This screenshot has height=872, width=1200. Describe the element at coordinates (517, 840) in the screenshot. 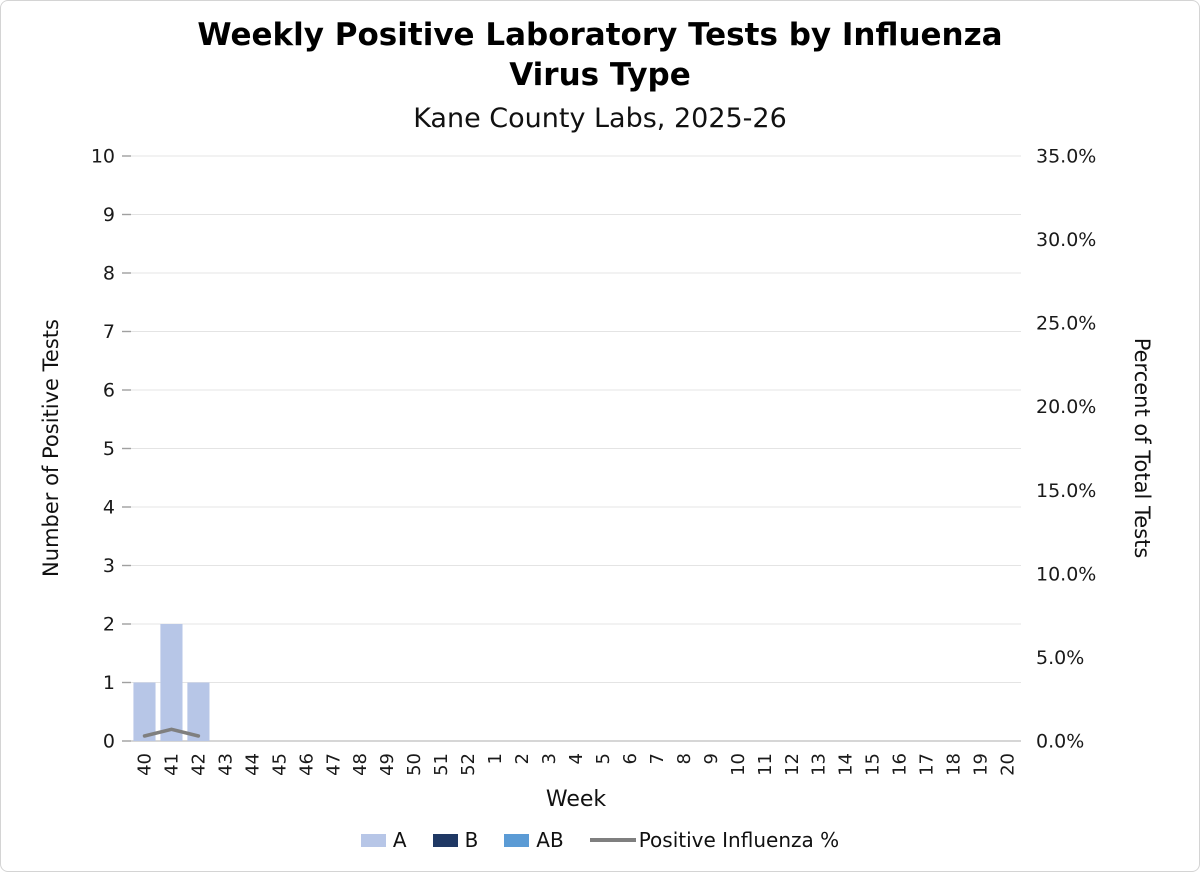

I see `legend-swatch-ab` at that location.